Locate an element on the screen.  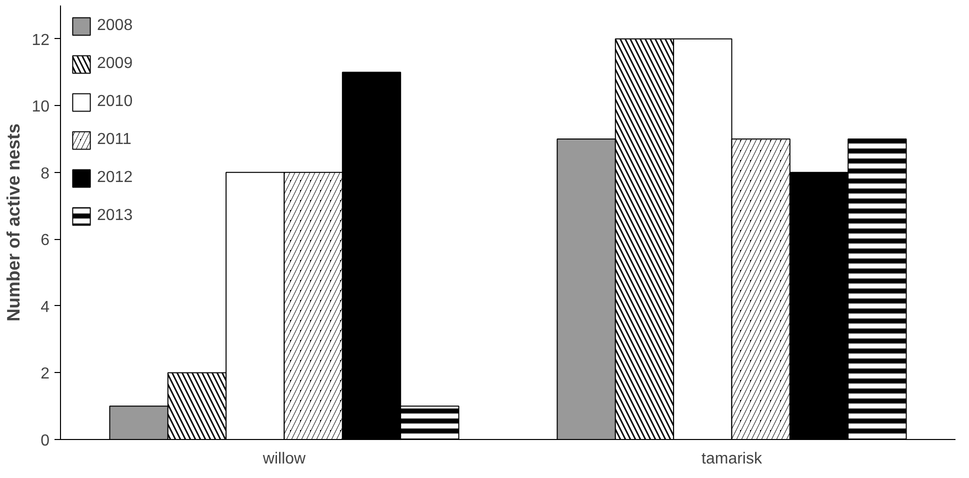
y-axis-title: Number of active nests is located at coordinates (14, 222).